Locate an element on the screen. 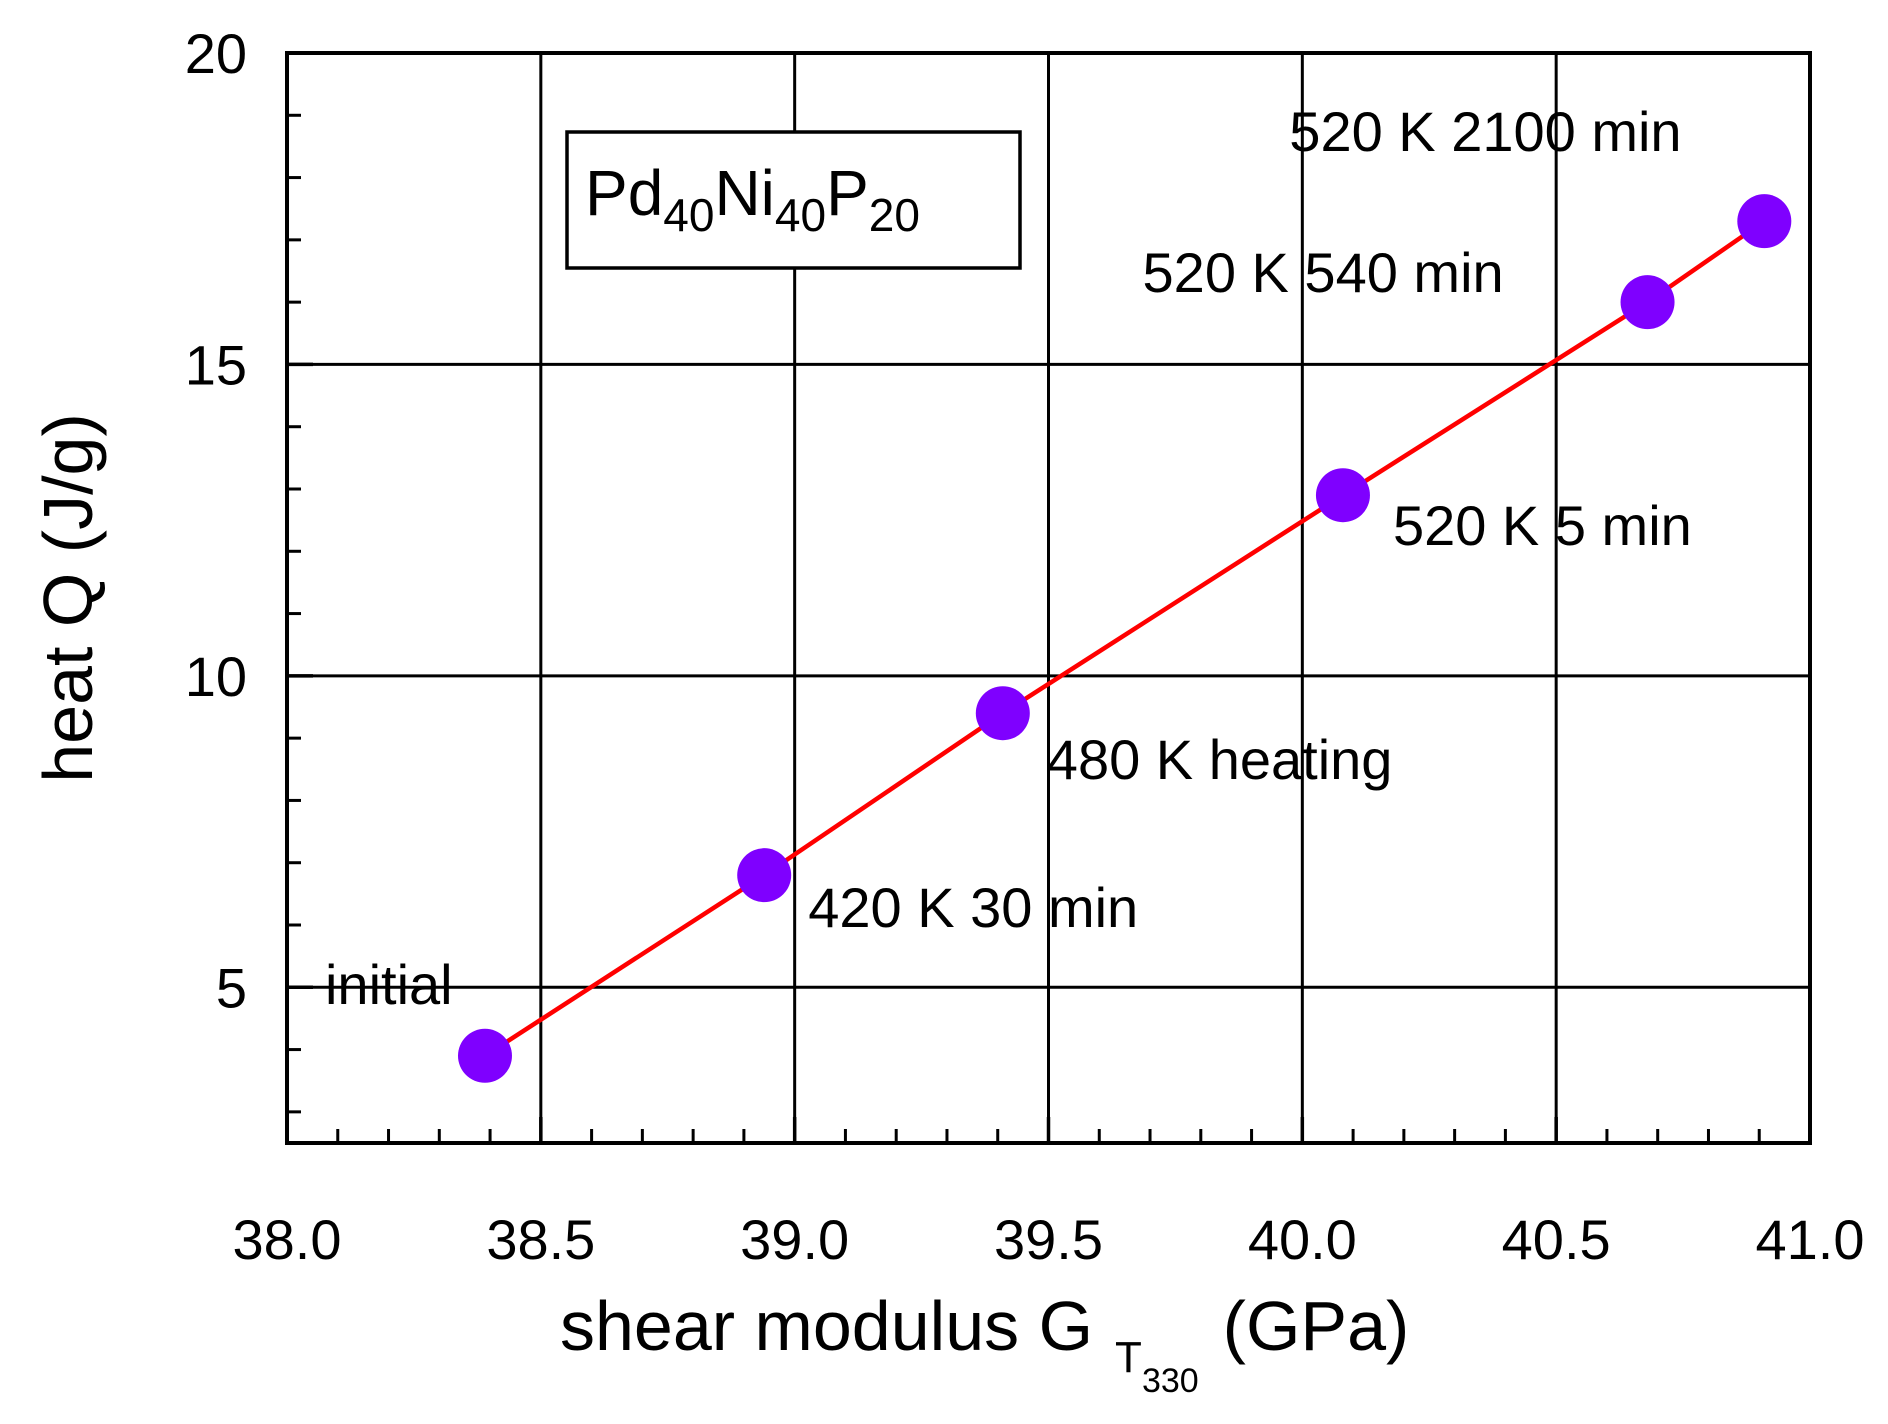 Image resolution: width=1888 pixels, height=1424 pixels. legend-element: Pd is located at coordinates (624, 193).